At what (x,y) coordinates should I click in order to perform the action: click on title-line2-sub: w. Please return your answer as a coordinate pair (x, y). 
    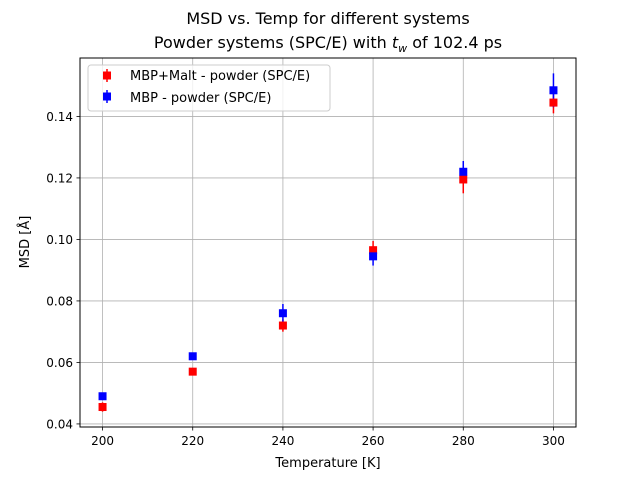
    Looking at the image, I should click on (402, 48).